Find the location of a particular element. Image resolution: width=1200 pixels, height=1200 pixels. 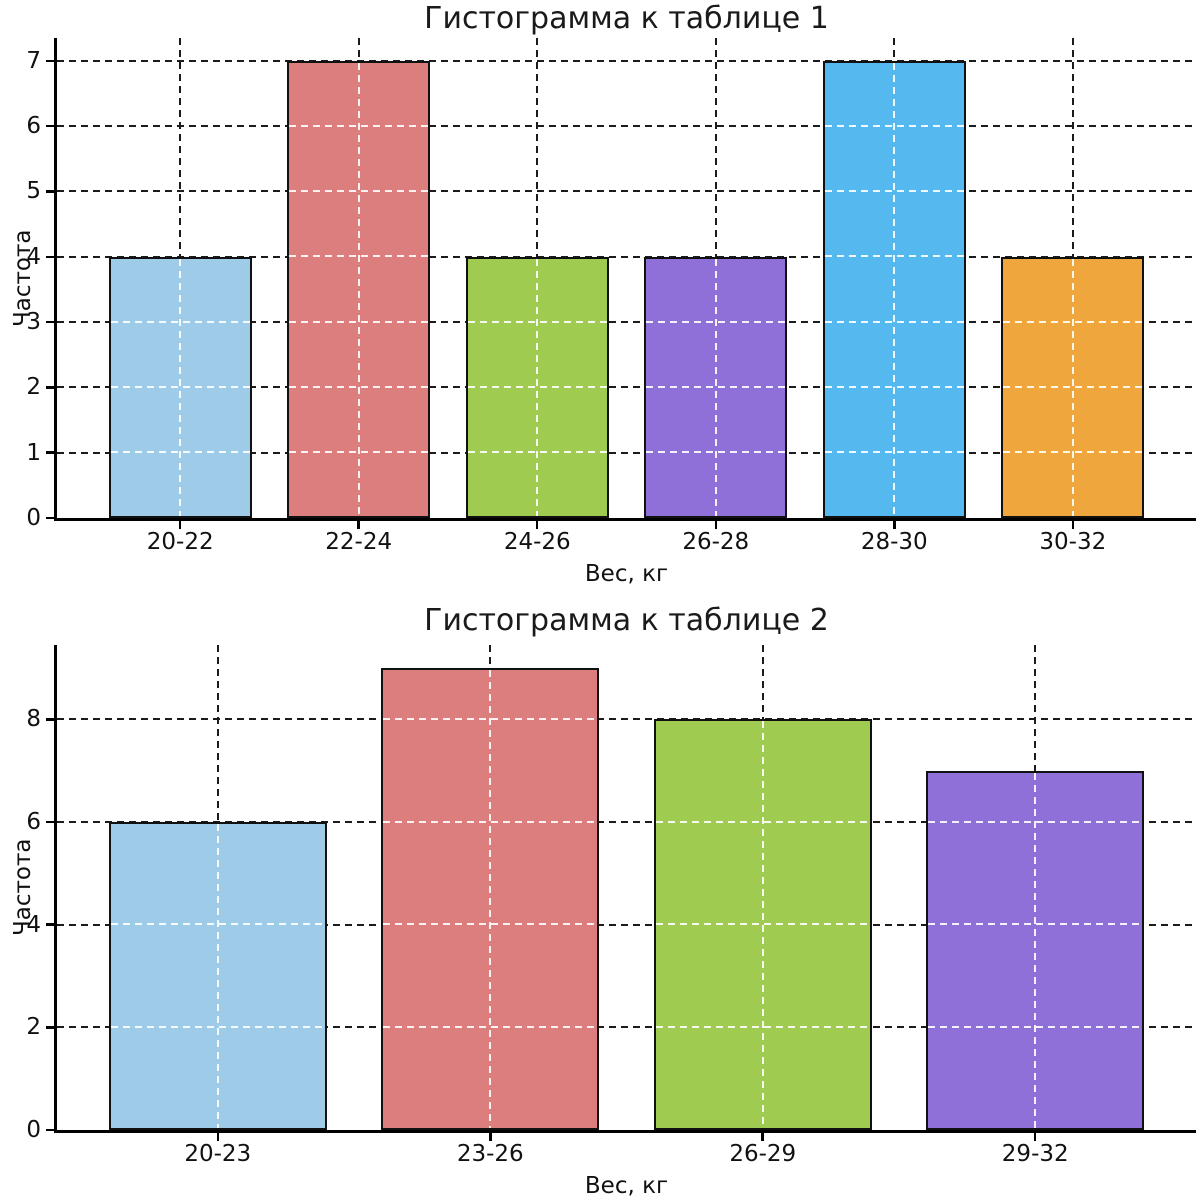

x-tick-label: 23-26 is located at coordinates (490, 1154).